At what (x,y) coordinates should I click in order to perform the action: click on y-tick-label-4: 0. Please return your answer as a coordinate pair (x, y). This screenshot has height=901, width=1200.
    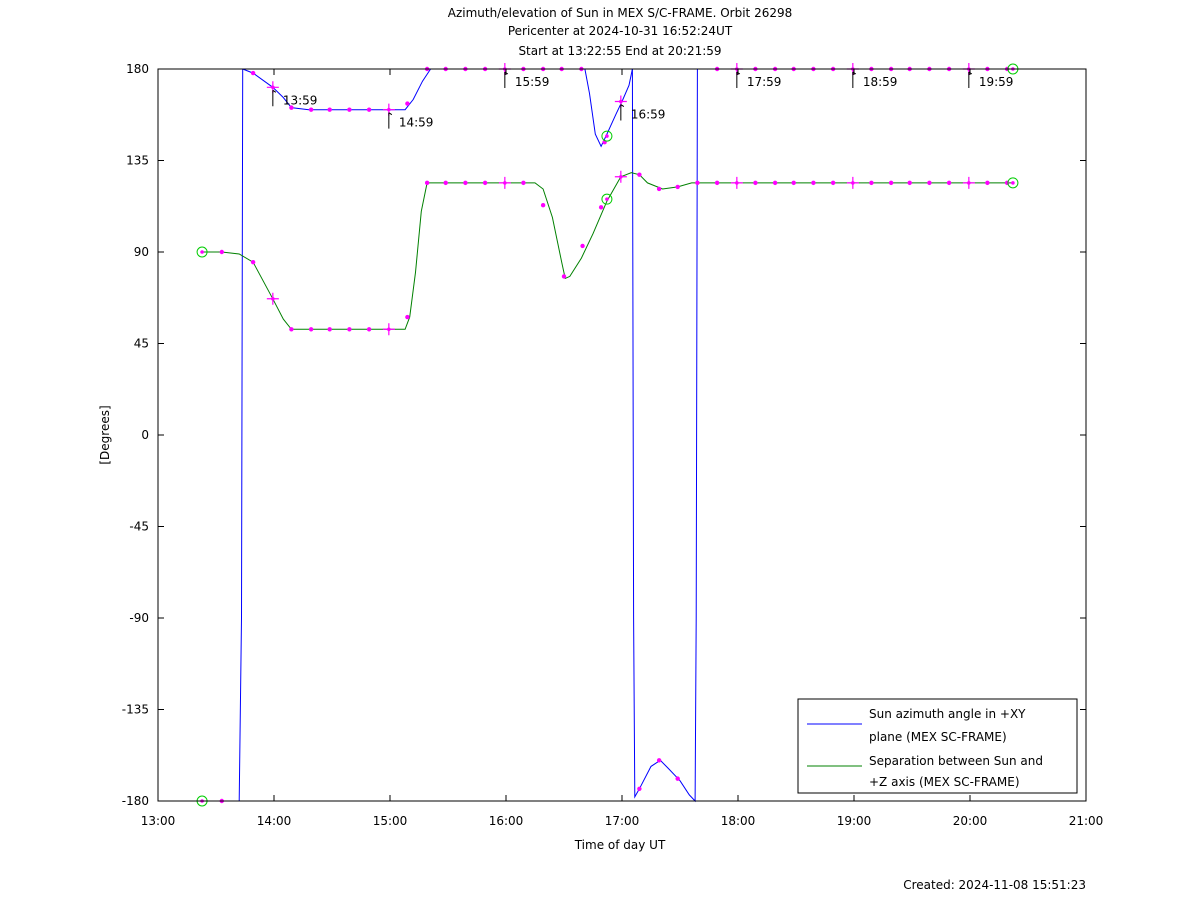
    Looking at the image, I should click on (145, 435).